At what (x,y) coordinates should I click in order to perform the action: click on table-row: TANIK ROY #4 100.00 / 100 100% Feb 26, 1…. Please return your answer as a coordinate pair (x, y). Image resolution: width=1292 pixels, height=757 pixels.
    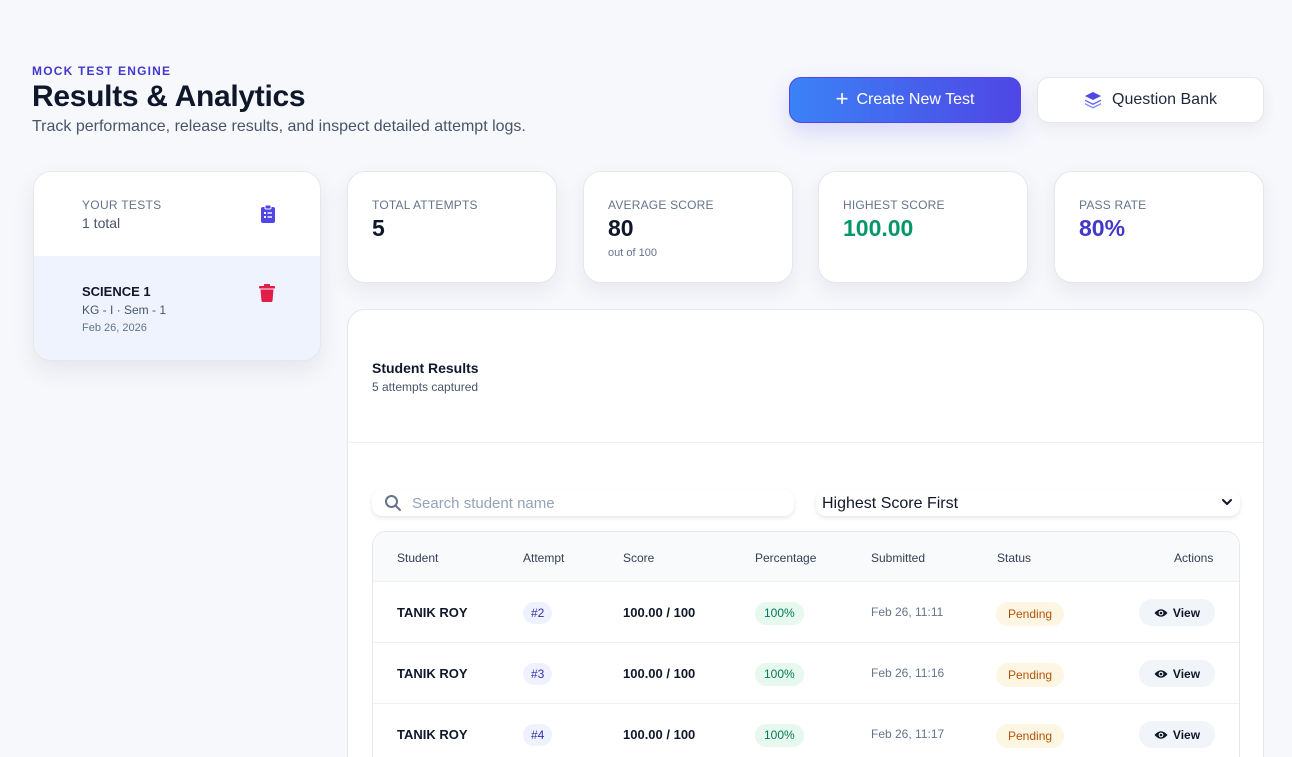
    Looking at the image, I should click on (806, 730).